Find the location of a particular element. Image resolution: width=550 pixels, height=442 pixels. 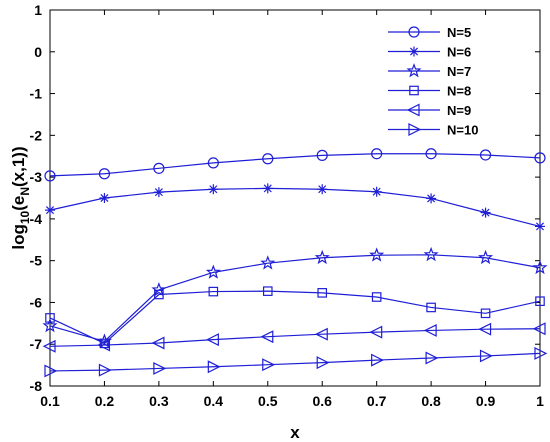

series-n9 is located at coordinates (294, 337).